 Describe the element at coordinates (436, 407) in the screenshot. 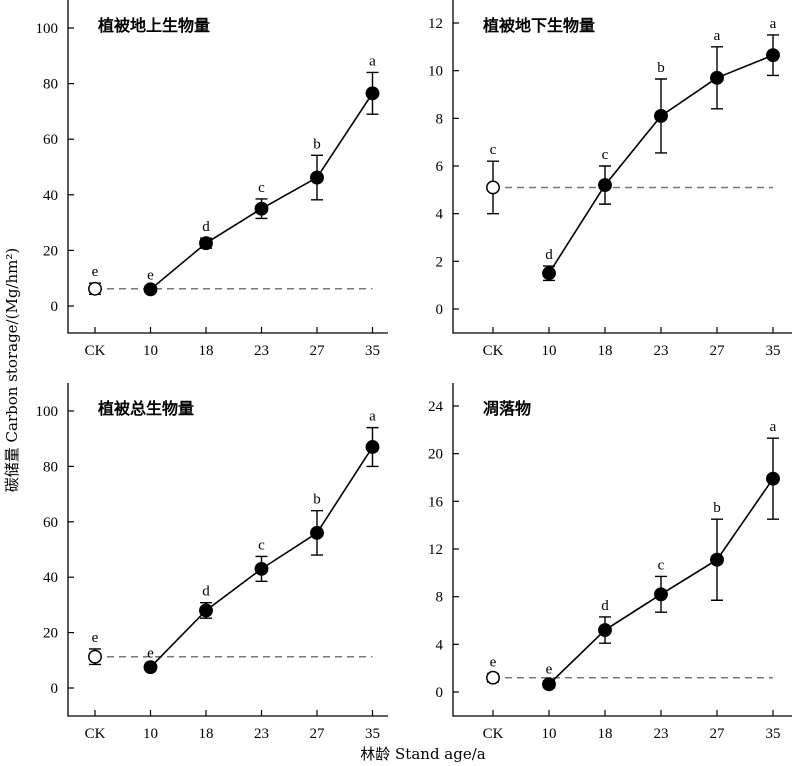

I see `y-tick-label: 24` at that location.